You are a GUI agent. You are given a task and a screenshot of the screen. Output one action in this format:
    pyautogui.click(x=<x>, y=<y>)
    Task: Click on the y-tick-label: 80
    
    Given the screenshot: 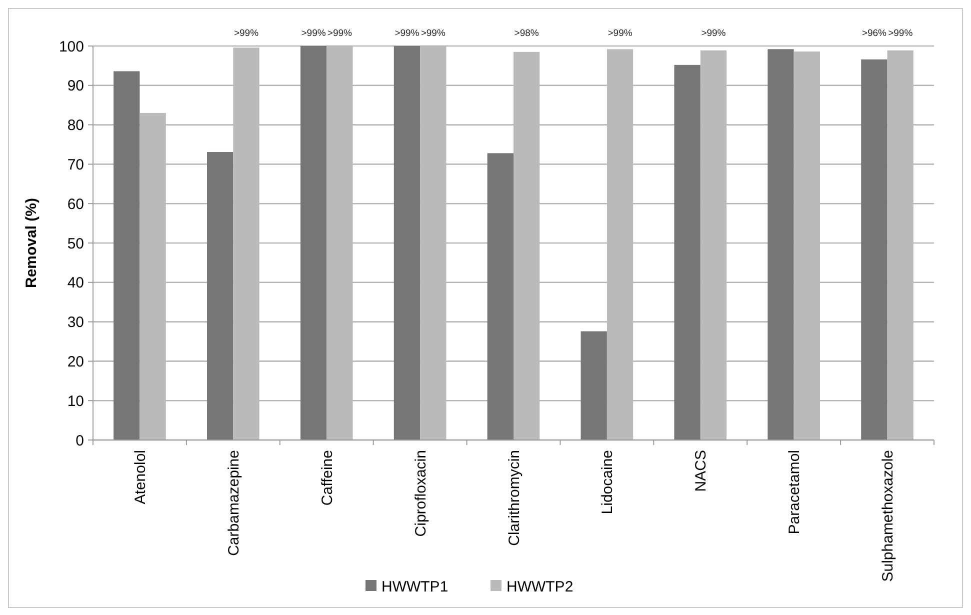 What is the action you would take?
    pyautogui.click(x=75, y=125)
    